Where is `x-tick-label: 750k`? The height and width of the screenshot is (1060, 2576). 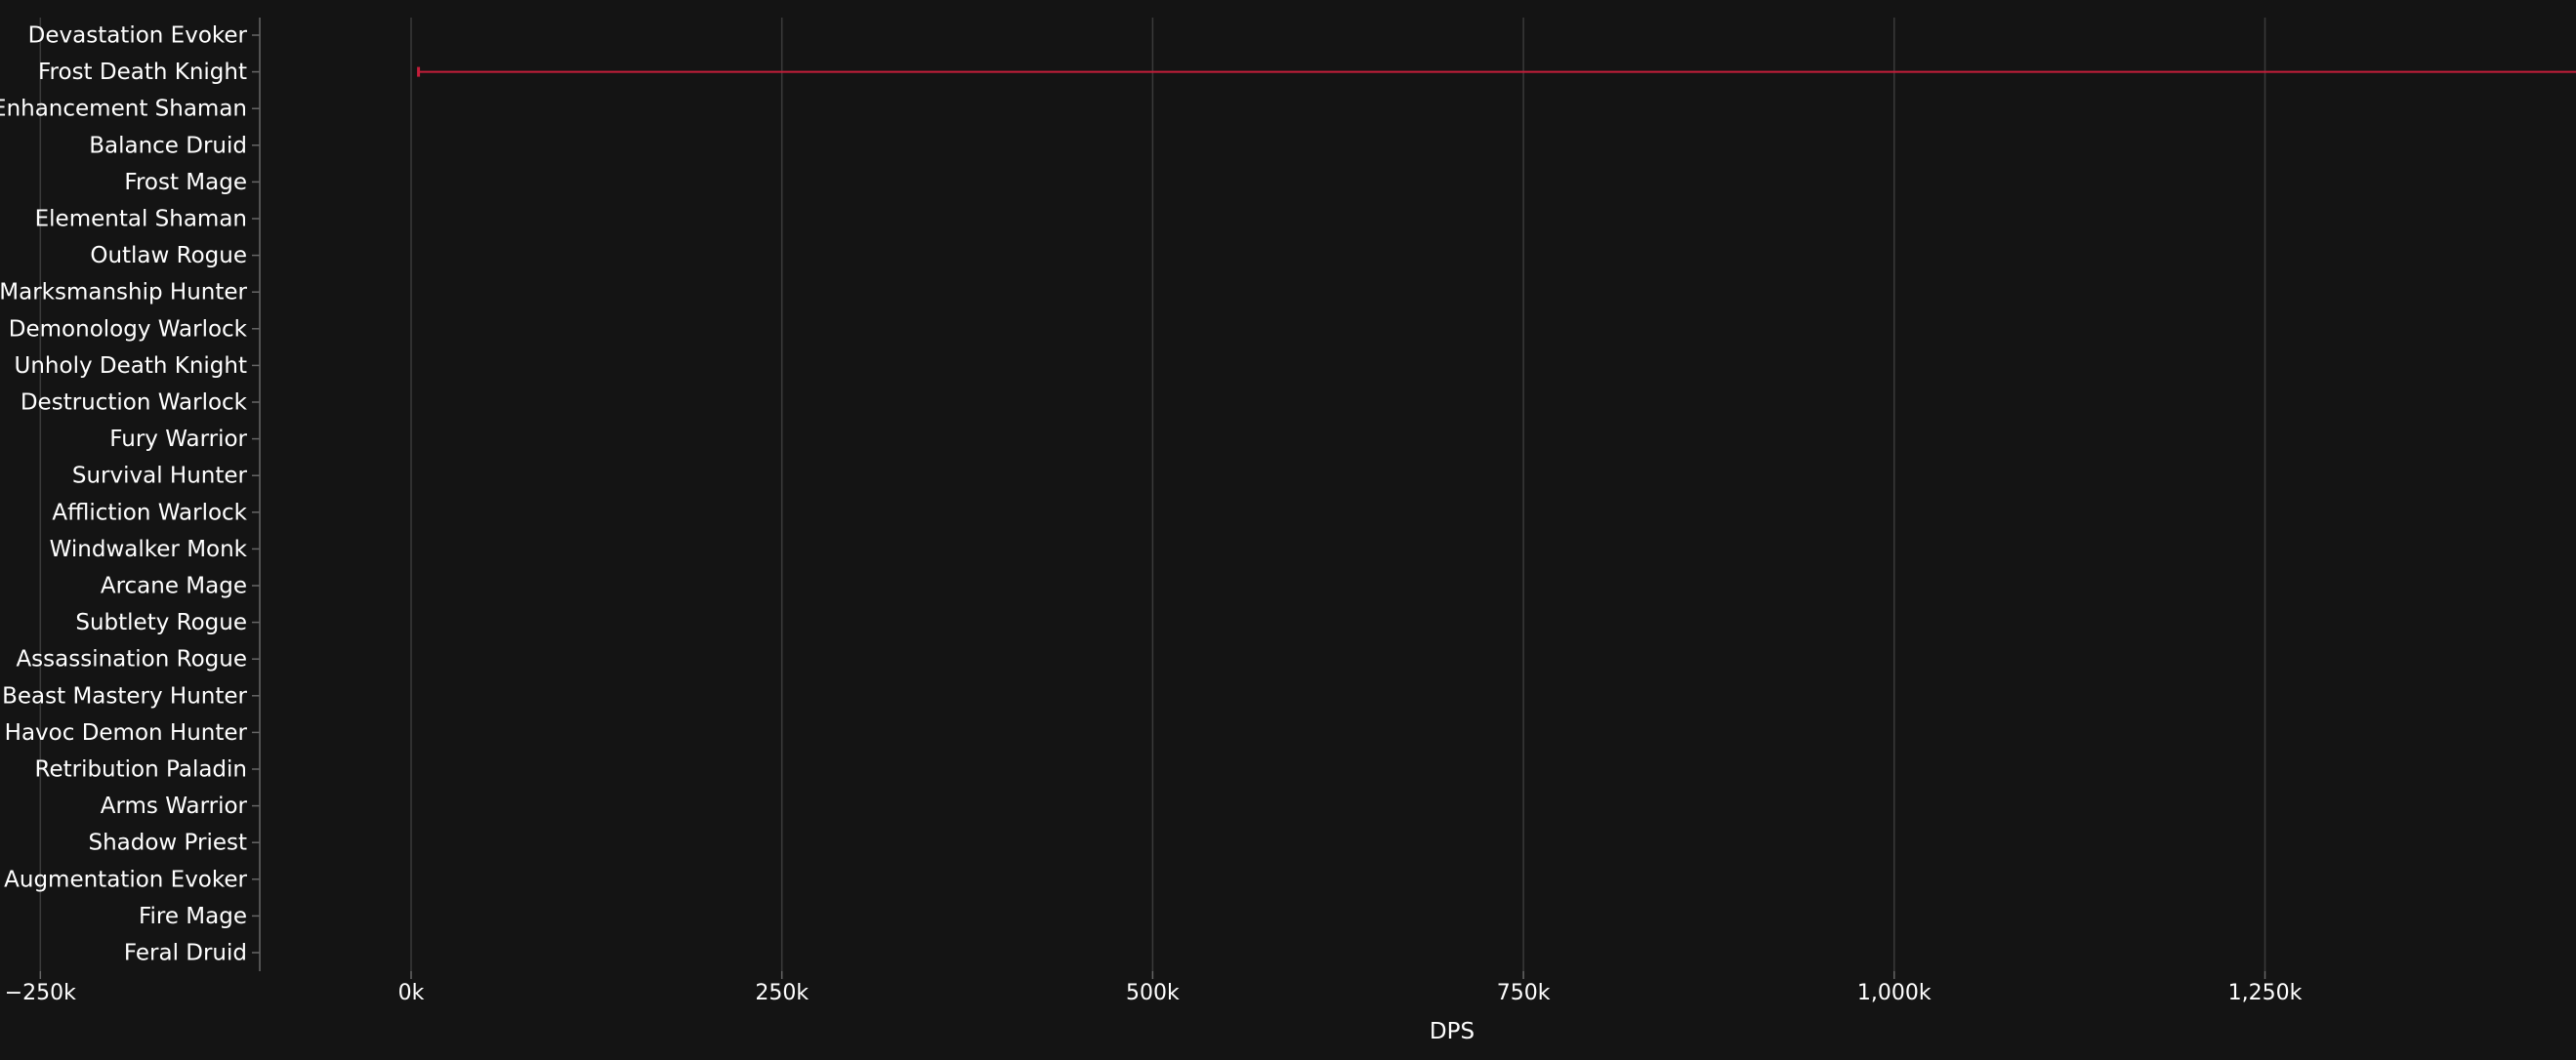
x-tick-label: 750k is located at coordinates (1524, 993).